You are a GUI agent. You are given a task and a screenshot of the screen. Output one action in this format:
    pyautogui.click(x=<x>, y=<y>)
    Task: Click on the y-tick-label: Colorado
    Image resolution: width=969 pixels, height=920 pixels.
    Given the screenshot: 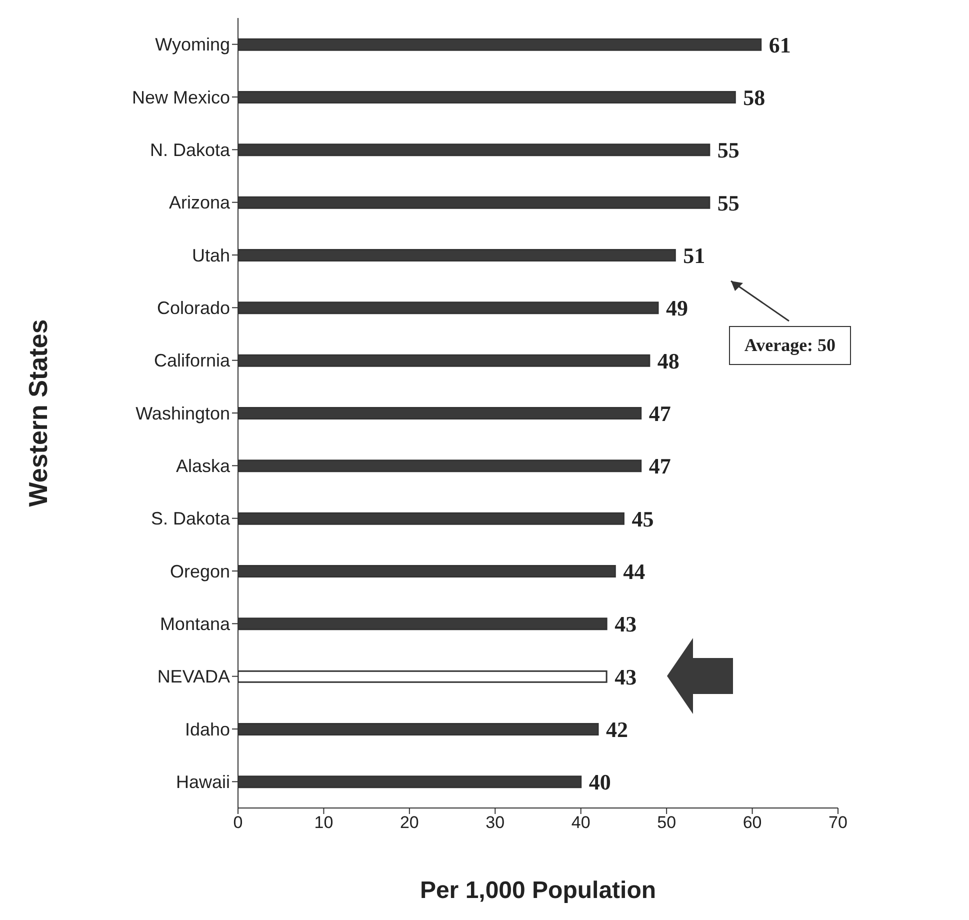 What is the action you would take?
    pyautogui.click(x=193, y=308)
    